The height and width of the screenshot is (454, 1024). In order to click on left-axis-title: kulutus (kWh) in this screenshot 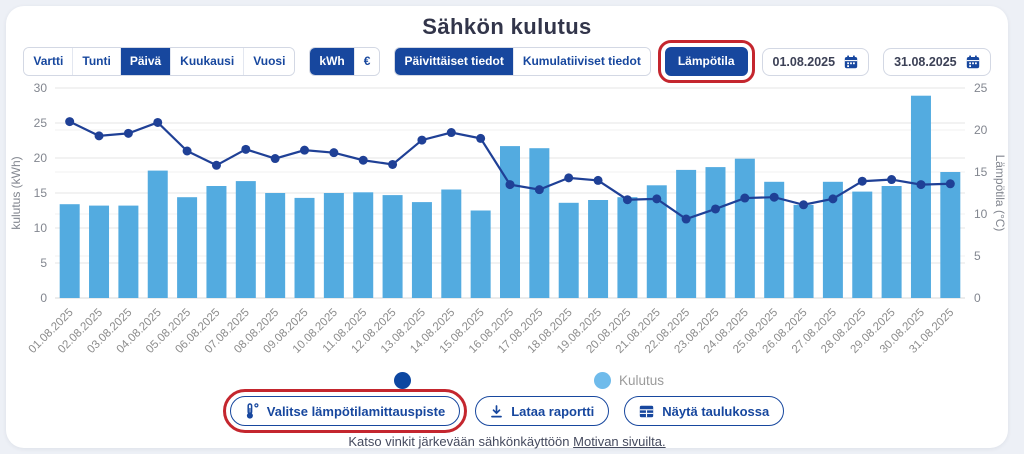, I will do `click(16, 192)`.